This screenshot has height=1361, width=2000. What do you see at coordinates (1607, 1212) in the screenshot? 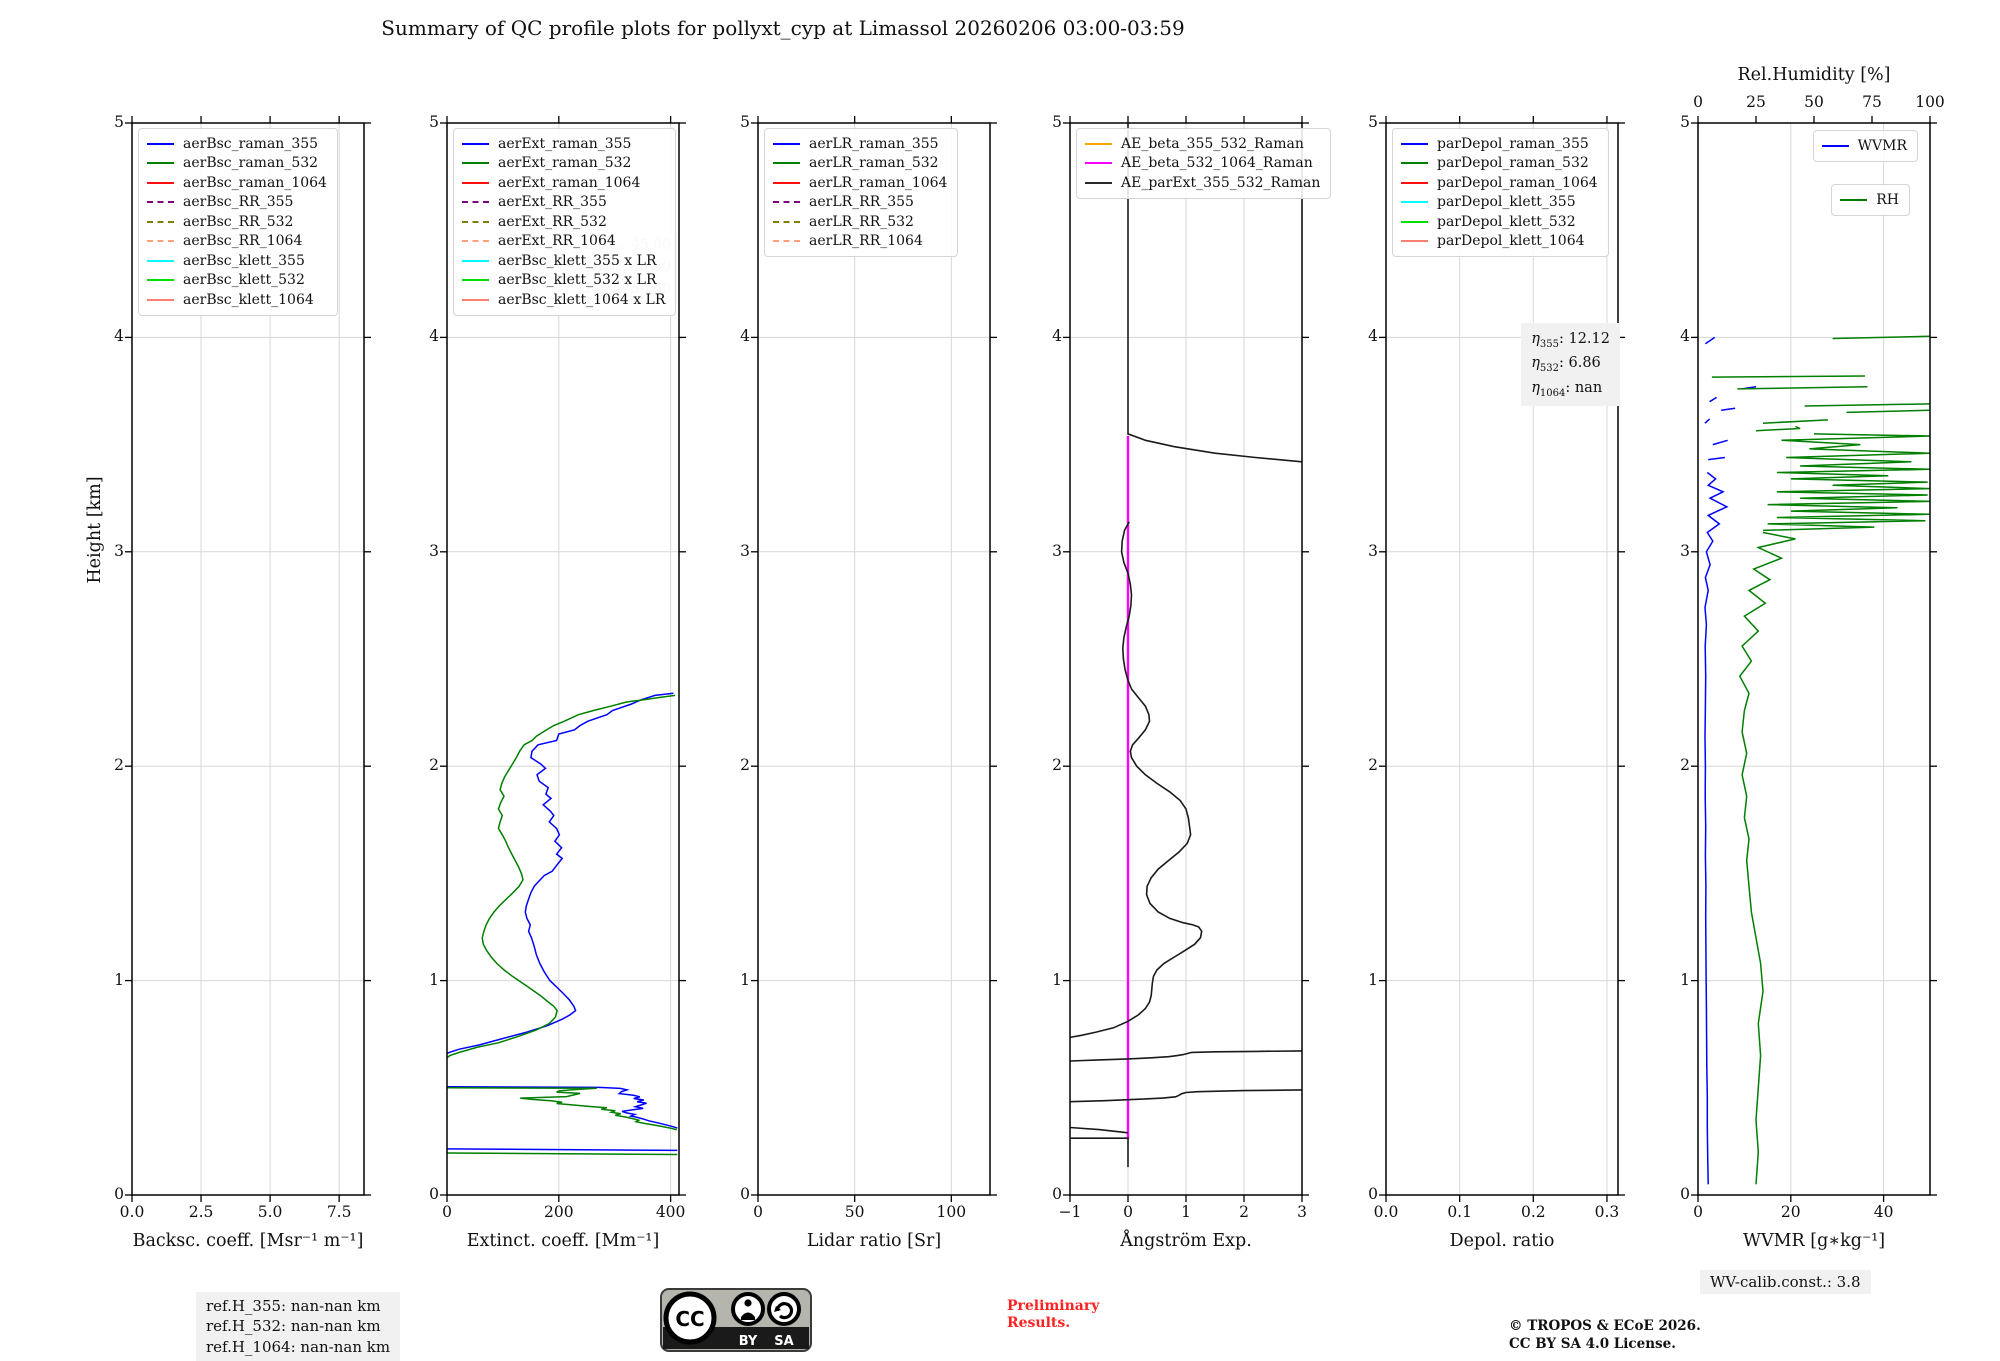
I see `x-tick-label: 0.3` at bounding box center [1607, 1212].